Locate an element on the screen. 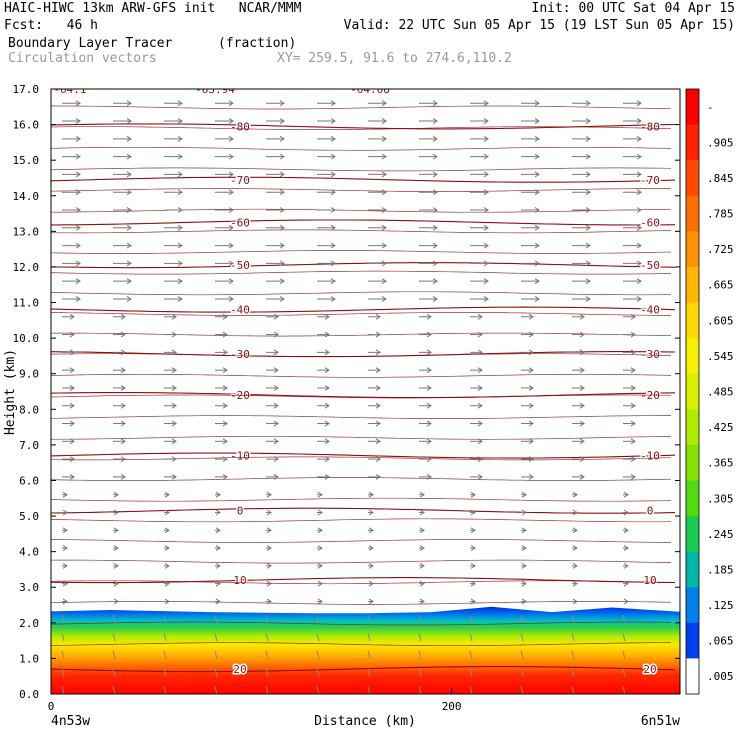 The image size is (740, 740). contour-label-10-1: 10 is located at coordinates (649, 580).